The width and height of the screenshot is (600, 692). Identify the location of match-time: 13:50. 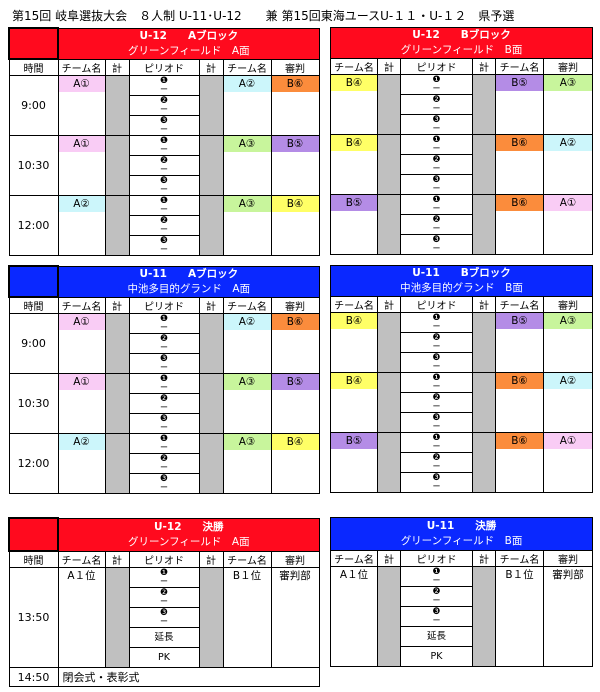
(33, 617).